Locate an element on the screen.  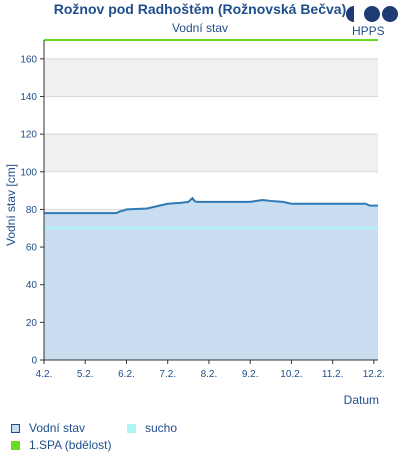
legend-swatch-water-level is located at coordinates (15, 428).